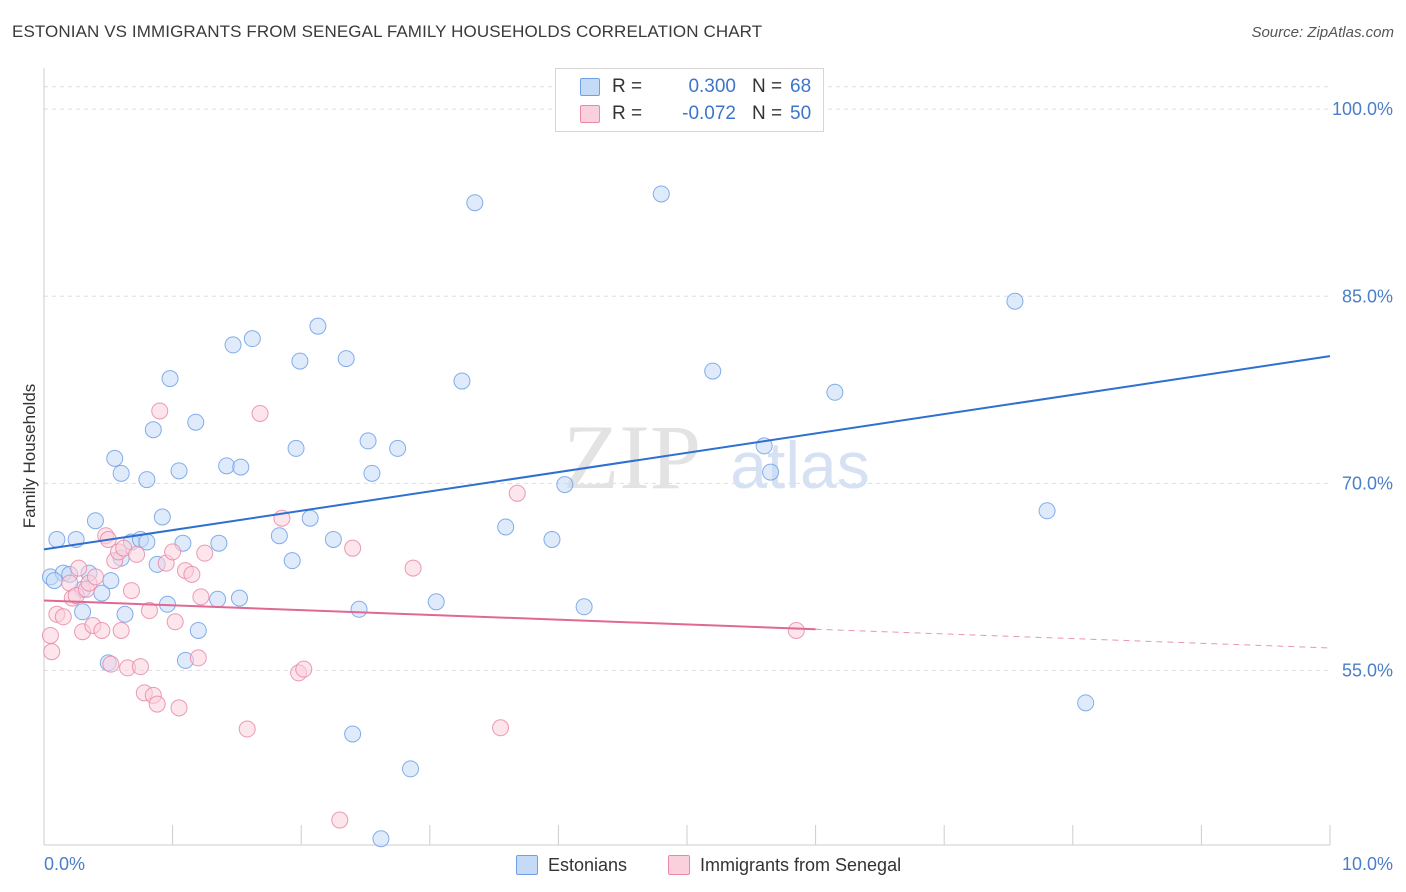 Image resolution: width=1406 pixels, height=892 pixels. What do you see at coordinates (429, 615) in the screenshot?
I see `senegal-trend-line` at bounding box center [429, 615].